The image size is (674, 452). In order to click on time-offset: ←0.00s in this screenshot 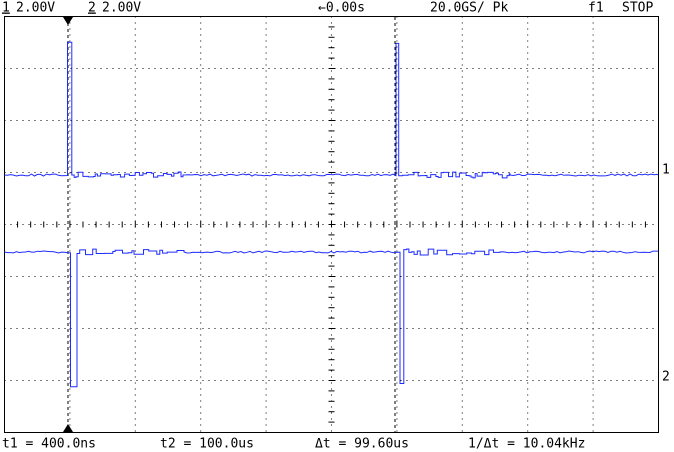, I will do `click(341, 8)`.